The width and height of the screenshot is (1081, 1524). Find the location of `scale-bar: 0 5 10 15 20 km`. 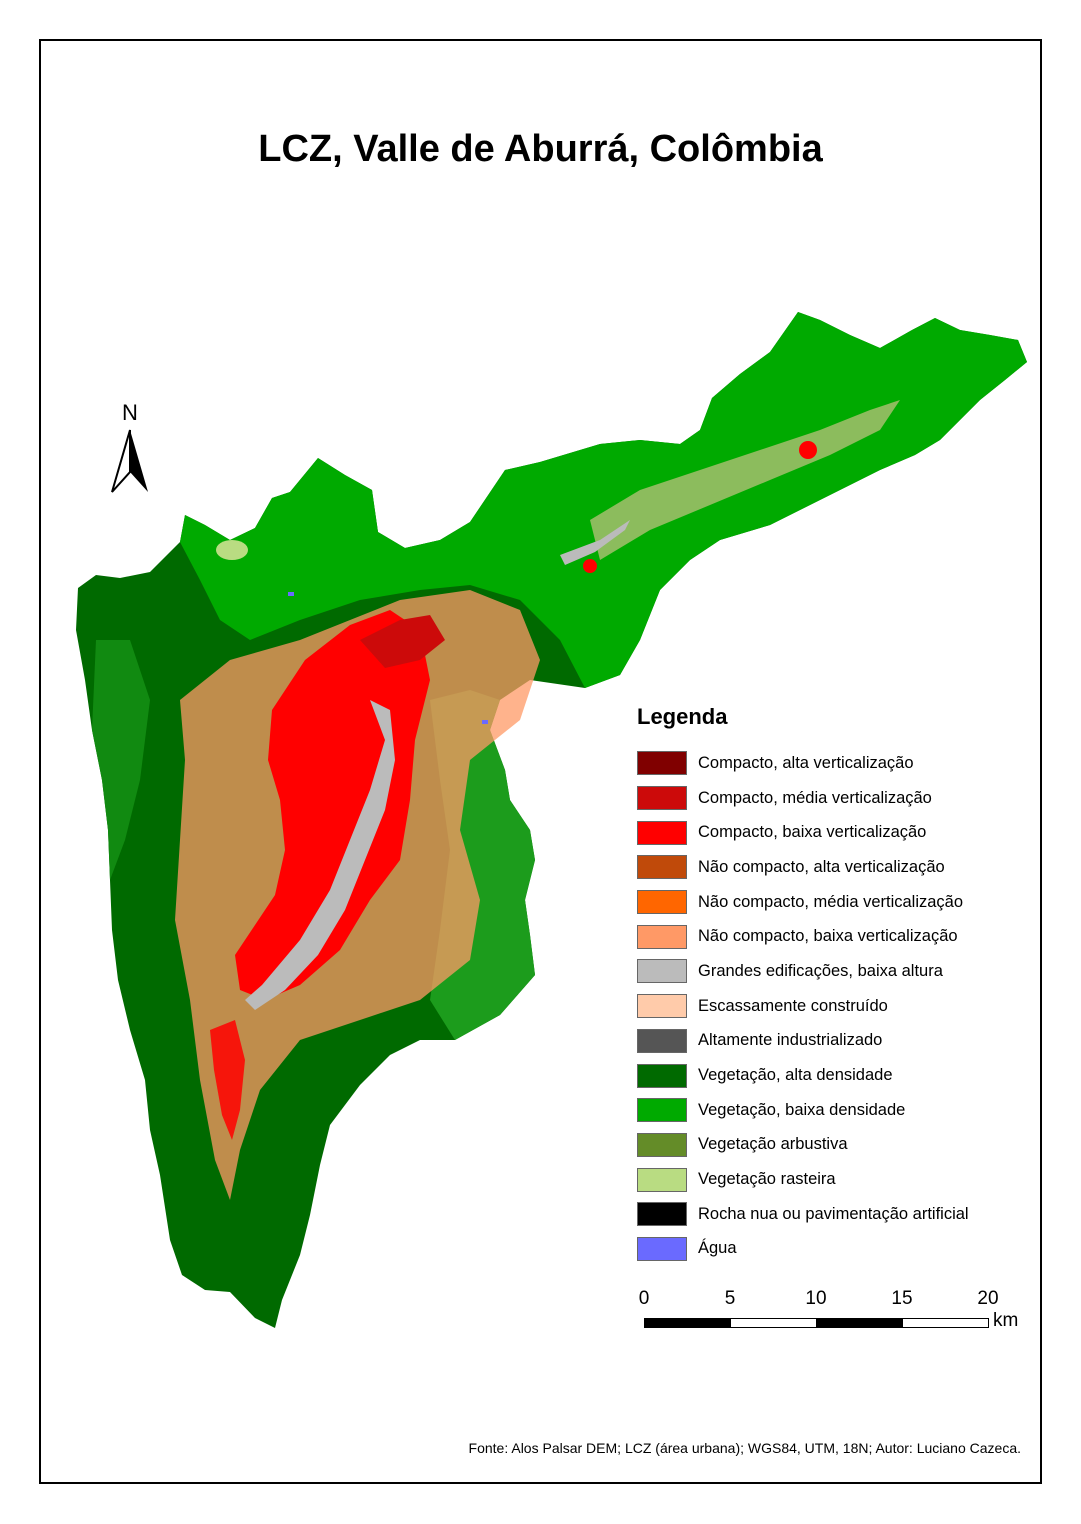

scale-bar: 0 5 10 15 20 km is located at coordinates (833, 1313).